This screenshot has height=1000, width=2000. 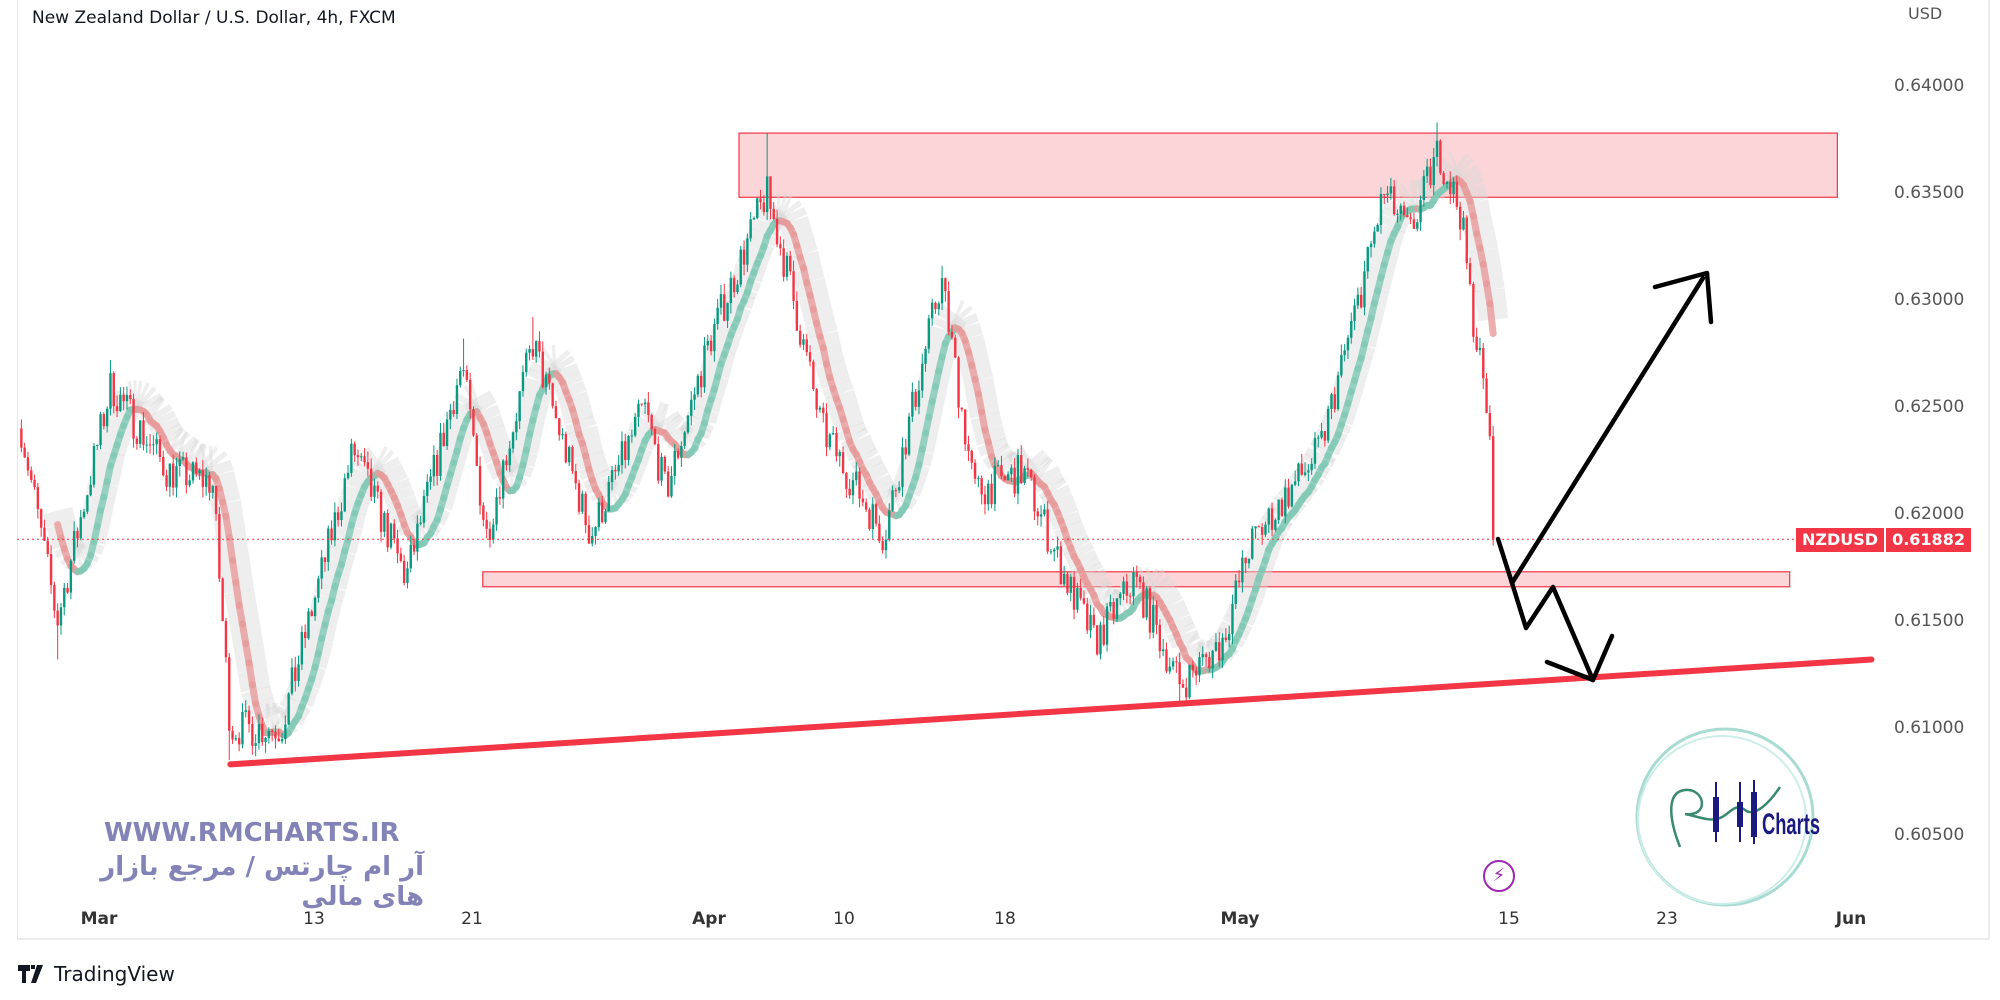 What do you see at coordinates (1499, 876) in the screenshot?
I see `lightning-icon: ⚡` at bounding box center [1499, 876].